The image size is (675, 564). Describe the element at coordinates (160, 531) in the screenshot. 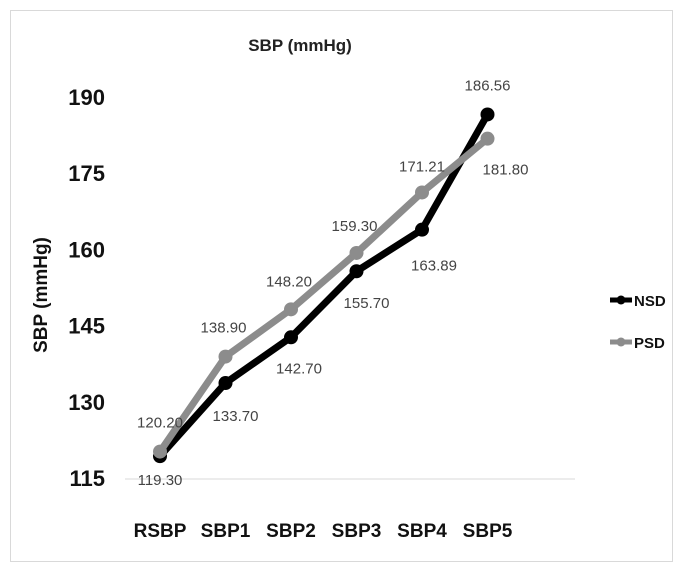

I see `x-tick-label: RSBP` at that location.